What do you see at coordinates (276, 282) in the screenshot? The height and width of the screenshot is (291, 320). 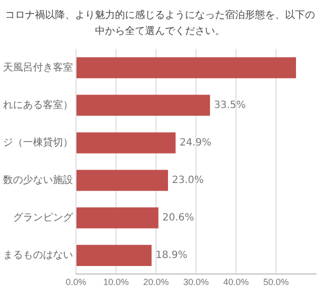 I see `x-tick-label: 50.0%` at bounding box center [276, 282].